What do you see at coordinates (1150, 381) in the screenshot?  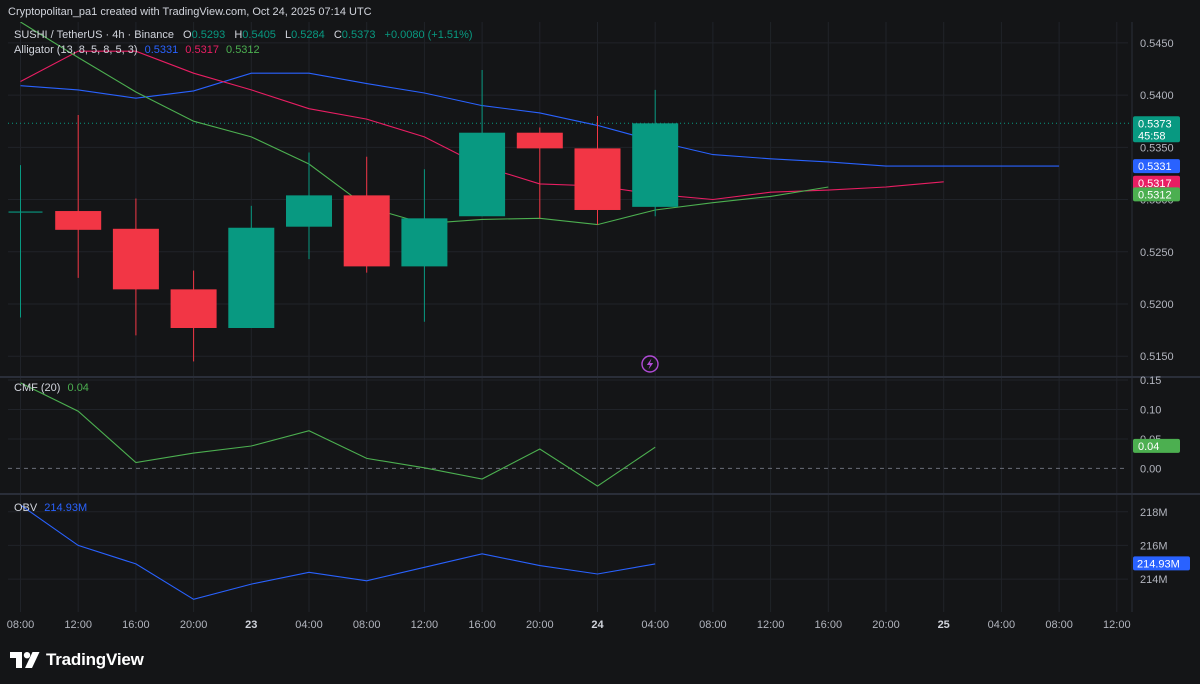 I see `cmf-tick-label: 0.15` at bounding box center [1150, 381].